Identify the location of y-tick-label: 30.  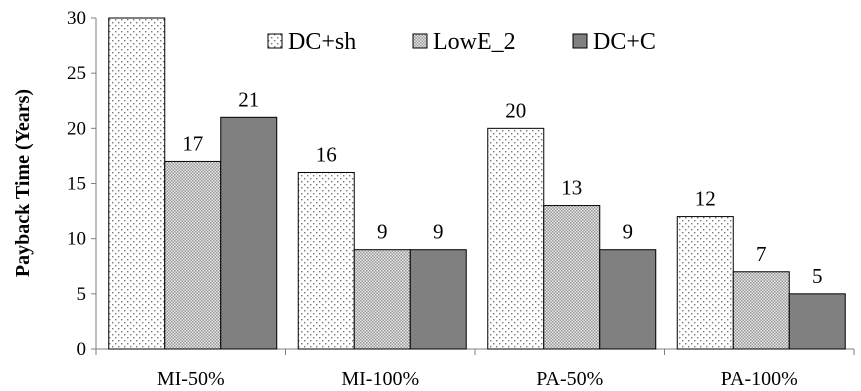
(76, 18).